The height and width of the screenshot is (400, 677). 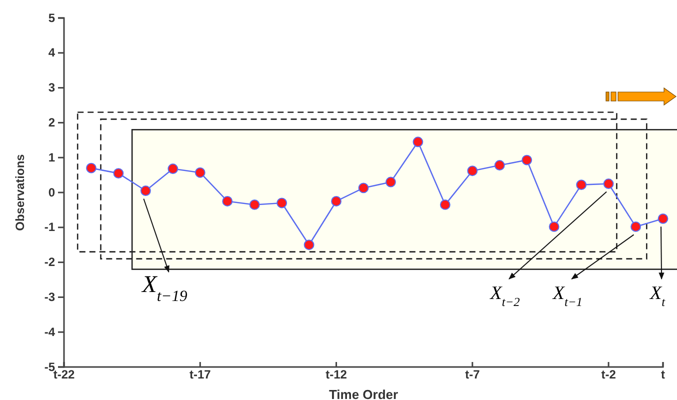 What do you see at coordinates (52, 53) in the screenshot?
I see `y-tick-label: 4` at bounding box center [52, 53].